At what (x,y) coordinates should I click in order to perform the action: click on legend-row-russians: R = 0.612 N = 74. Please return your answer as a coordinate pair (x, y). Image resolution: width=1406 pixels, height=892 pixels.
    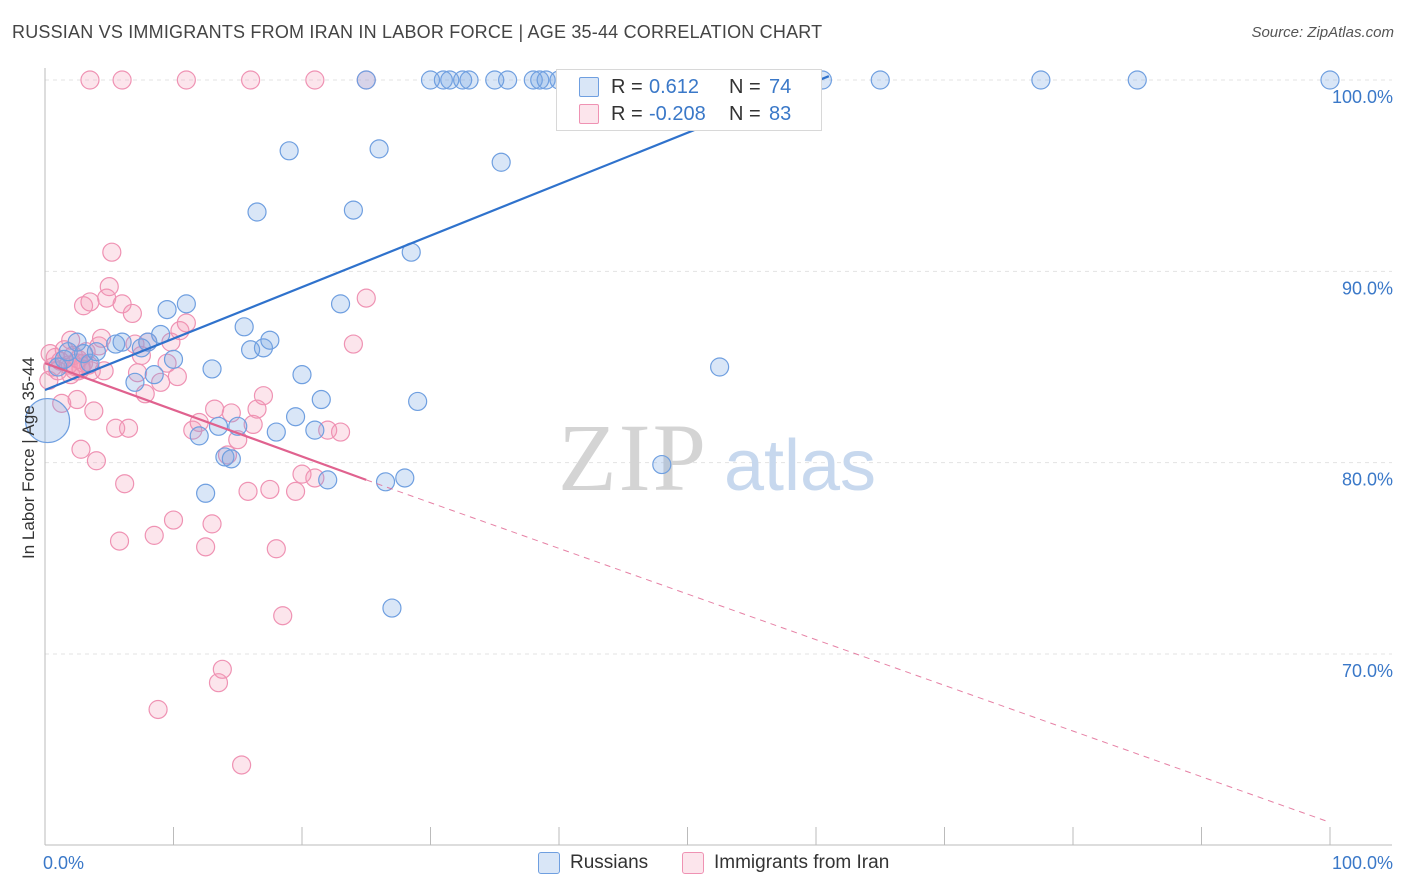
    Looking at the image, I should click on (685, 87).